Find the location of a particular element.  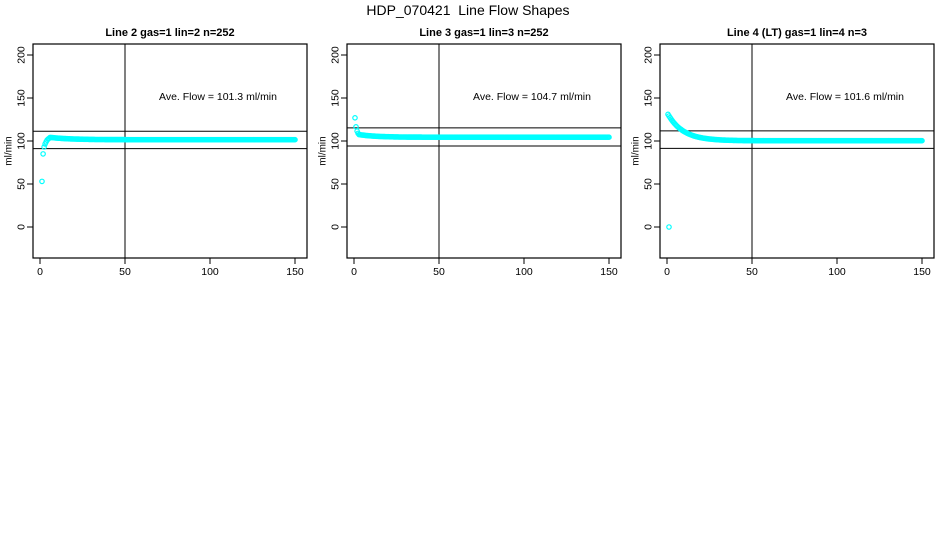

ave-flow-annotation: Ave. Flow = 101.3 ml/min is located at coordinates (218, 97).